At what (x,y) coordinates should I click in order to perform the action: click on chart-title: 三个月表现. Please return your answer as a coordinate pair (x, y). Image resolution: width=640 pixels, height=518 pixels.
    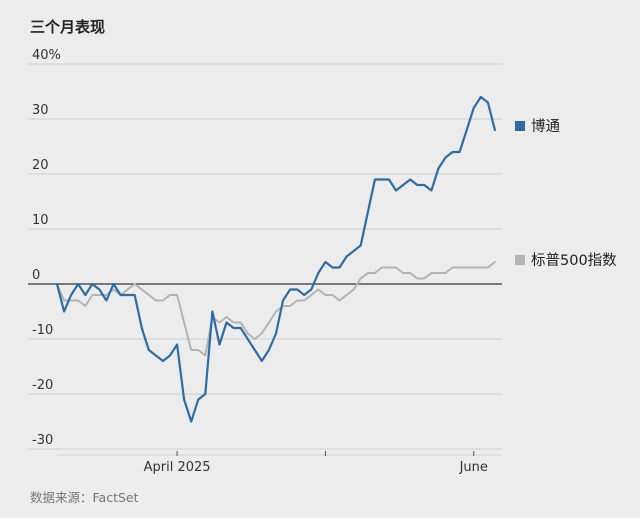
    Looking at the image, I should click on (68, 27).